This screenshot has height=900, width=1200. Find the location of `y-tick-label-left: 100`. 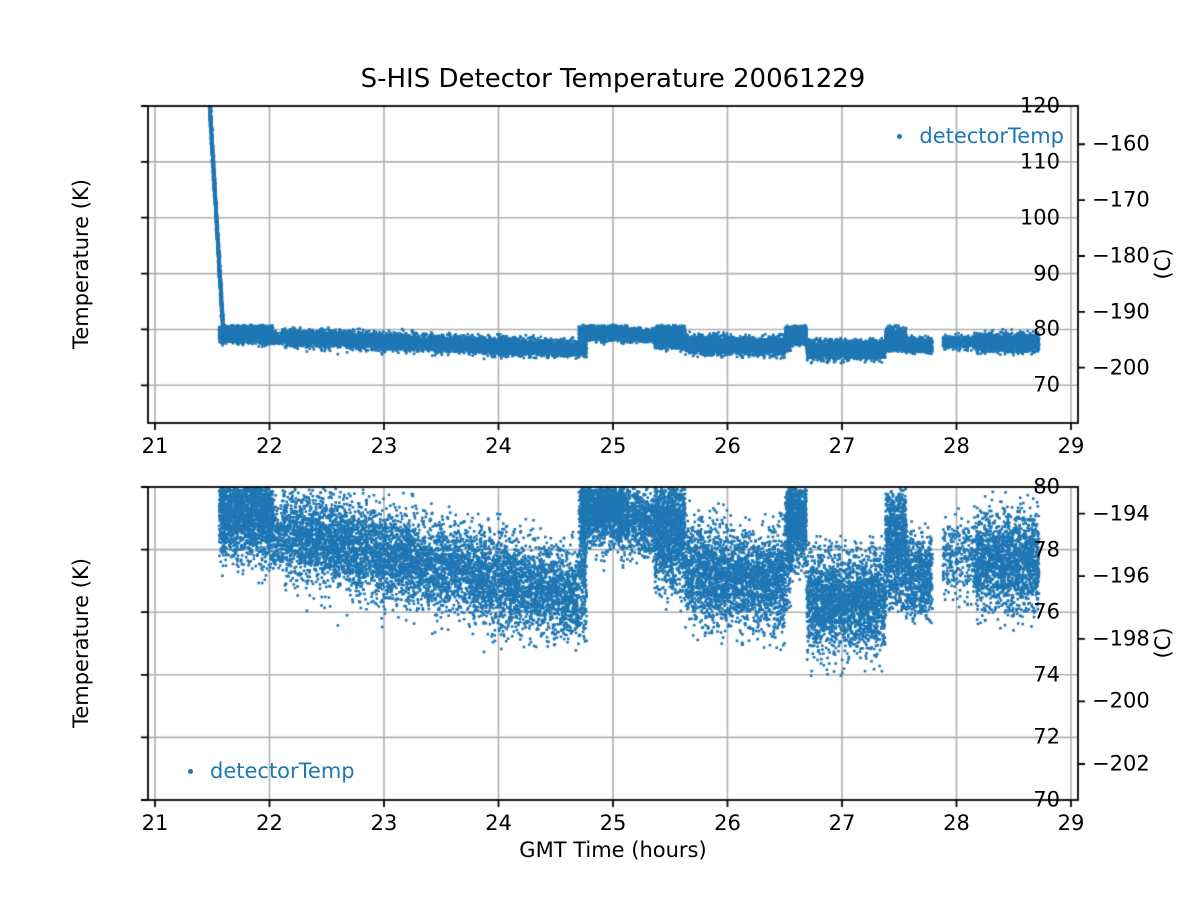

y-tick-label-left: 100 is located at coordinates (1039, 217).